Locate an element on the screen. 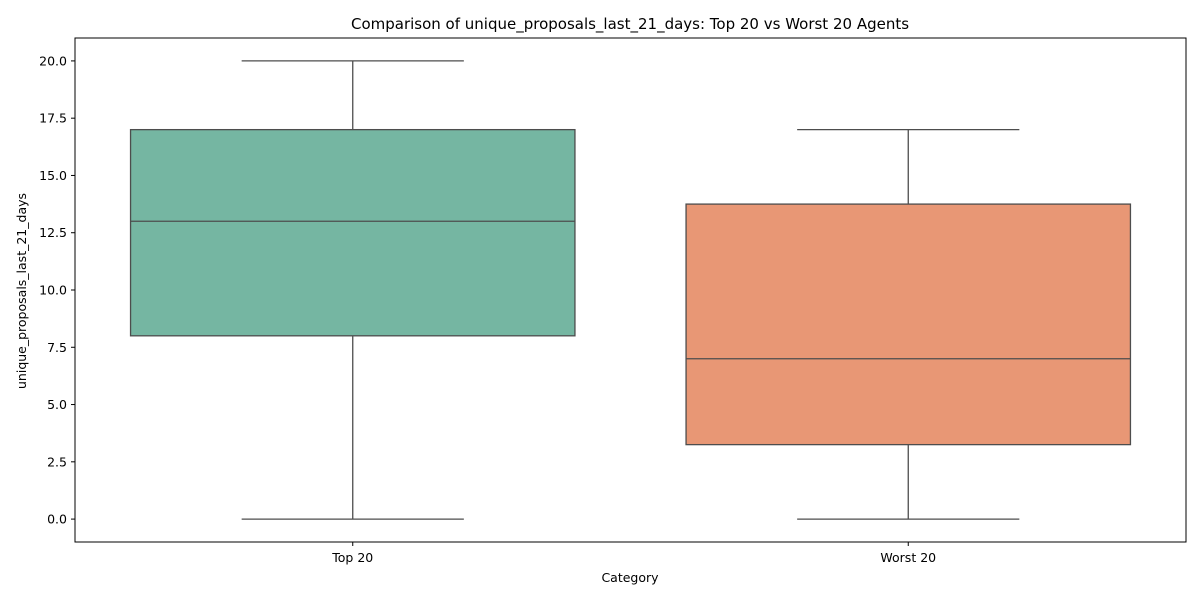 The height and width of the screenshot is (604, 1200). x-axis-label: Category is located at coordinates (630, 577).